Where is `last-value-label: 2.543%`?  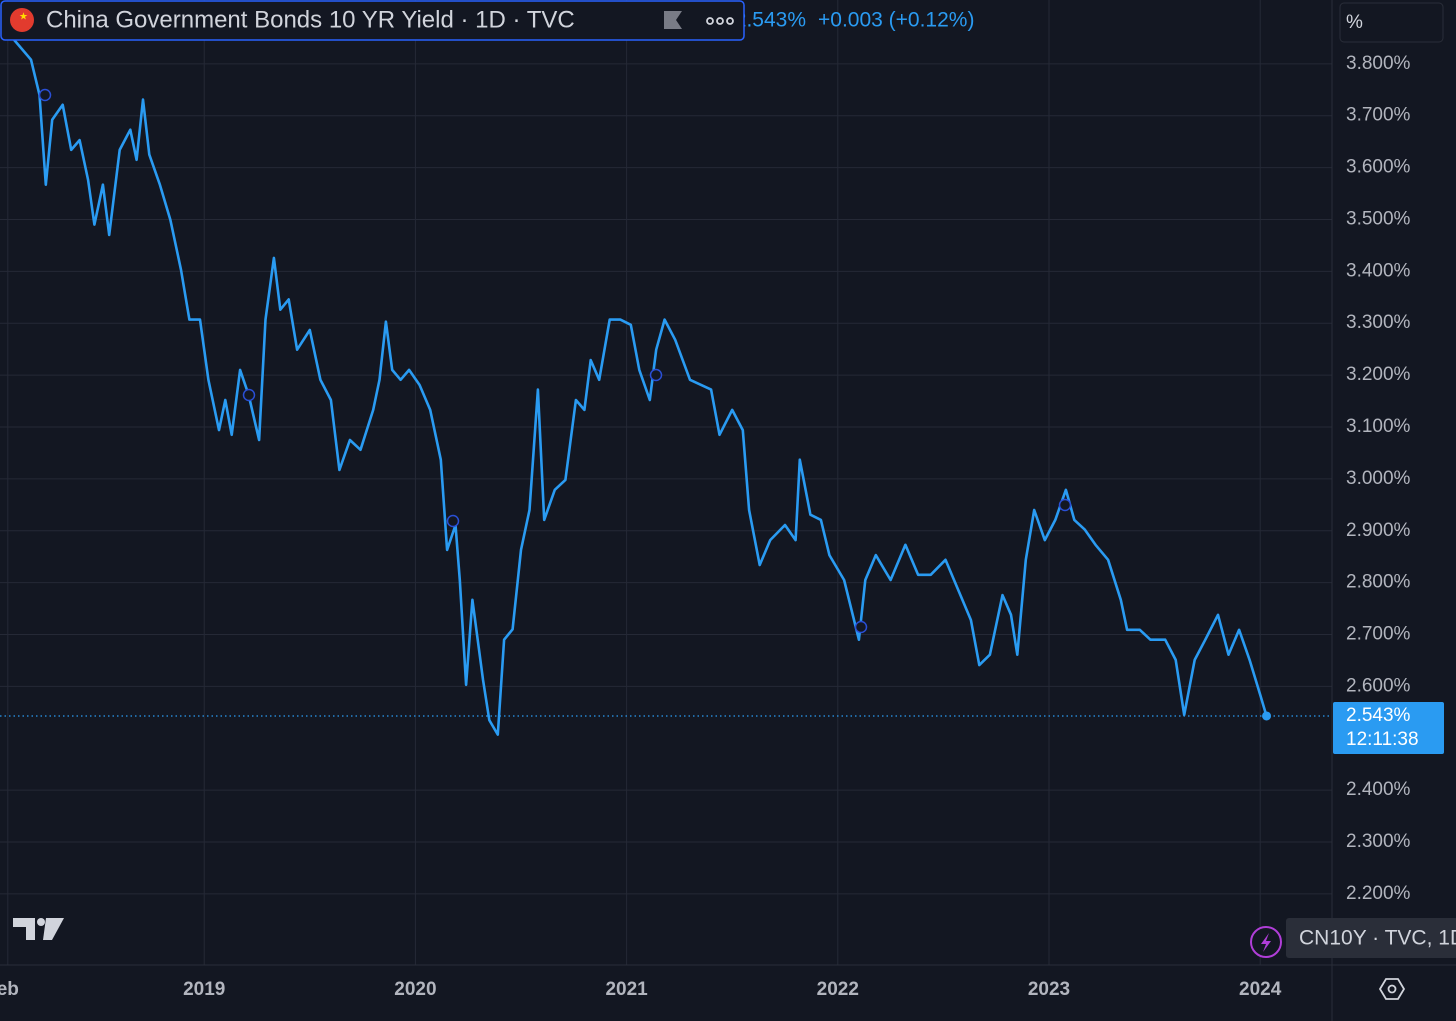
last-value-label: 2.543% is located at coordinates (1378, 715).